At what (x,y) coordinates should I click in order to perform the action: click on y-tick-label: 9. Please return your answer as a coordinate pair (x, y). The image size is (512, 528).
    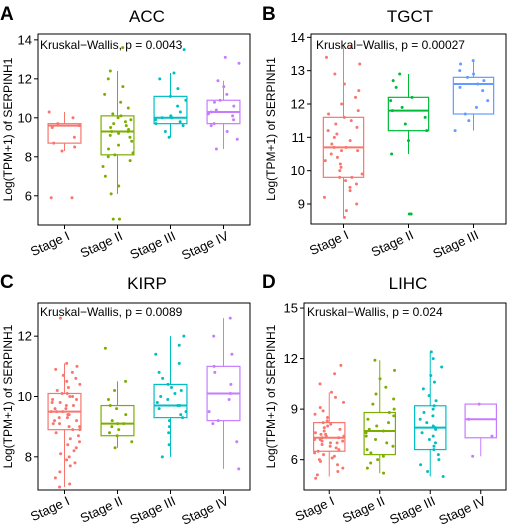
    Looking at the image, I should click on (294, 409).